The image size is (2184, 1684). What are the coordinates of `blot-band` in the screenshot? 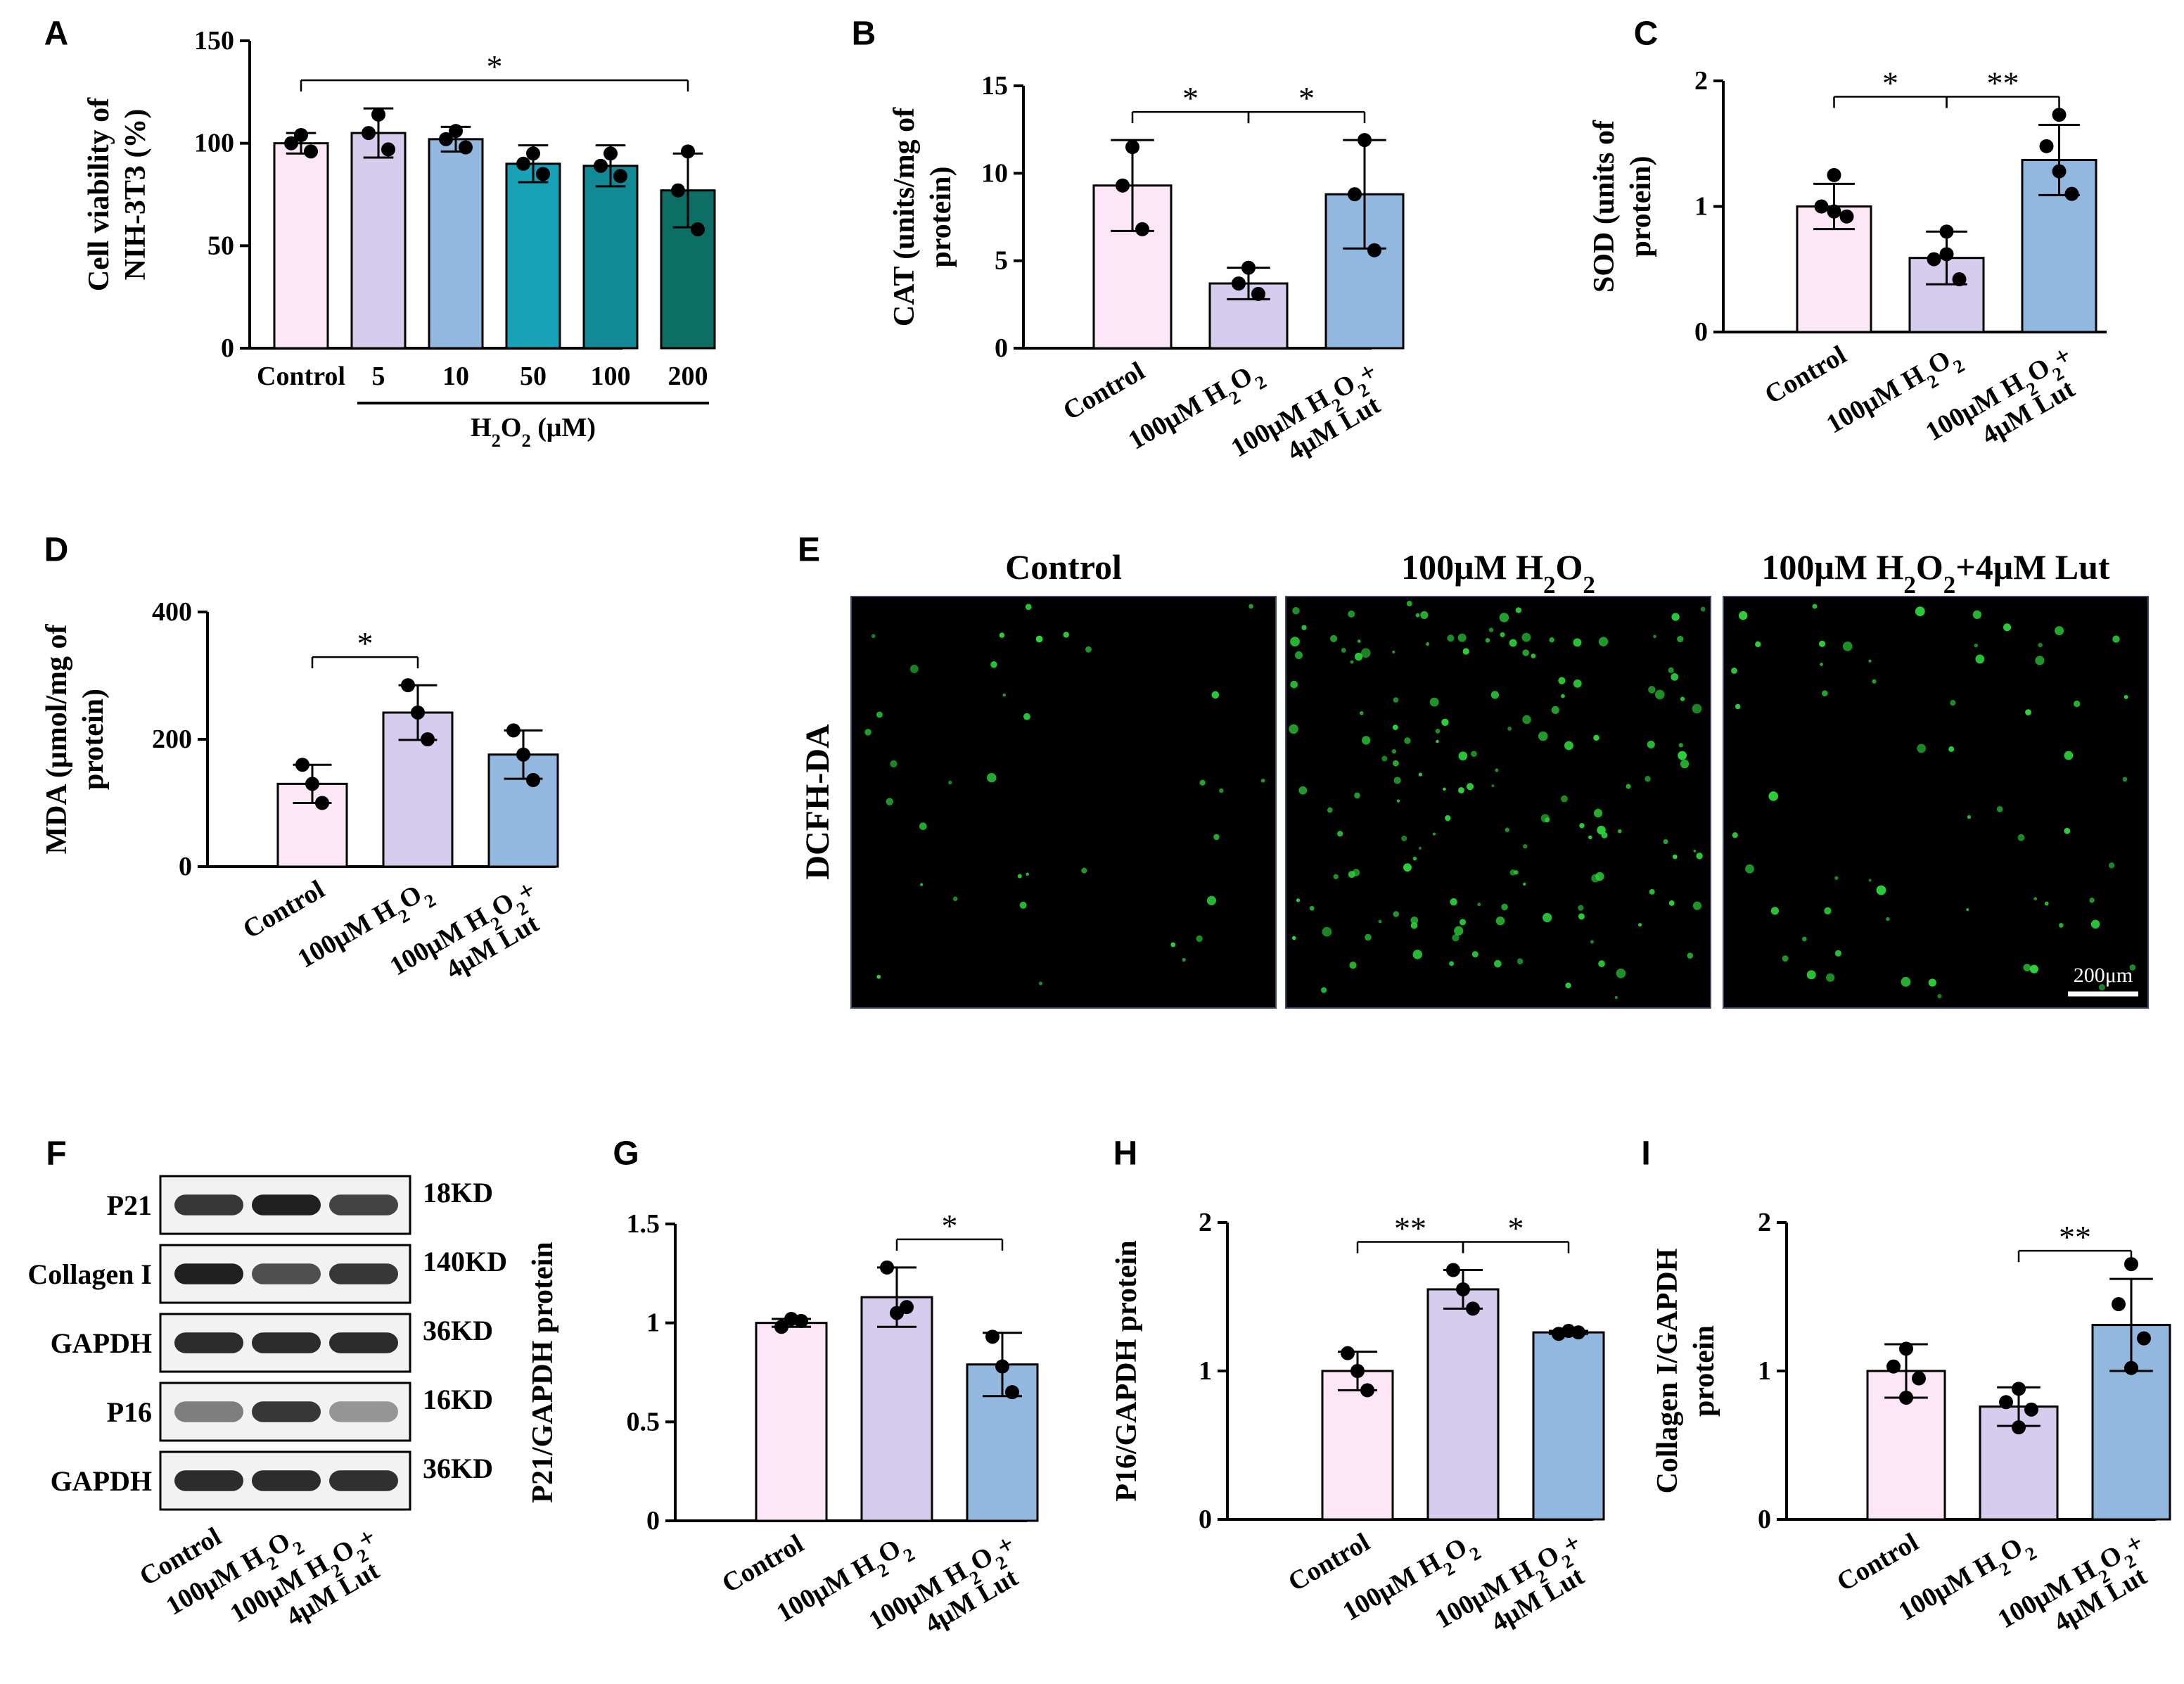 It's located at (208, 1342).